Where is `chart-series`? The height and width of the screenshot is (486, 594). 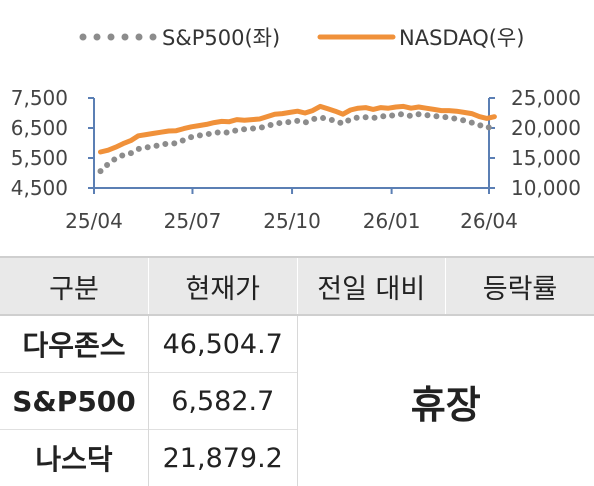 chart-series is located at coordinates (298, 138).